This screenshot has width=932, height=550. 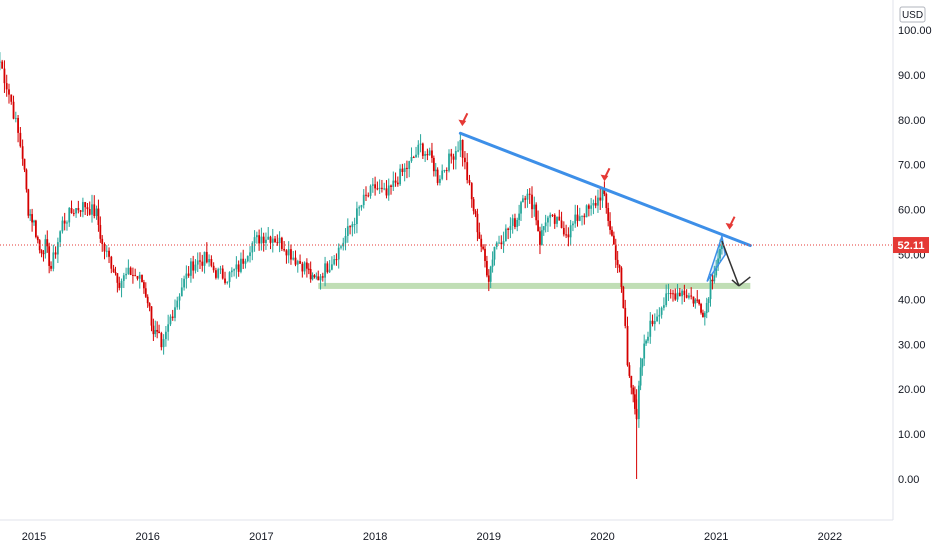 I want to click on y-tick-label: 30.00, so click(x=912, y=345).